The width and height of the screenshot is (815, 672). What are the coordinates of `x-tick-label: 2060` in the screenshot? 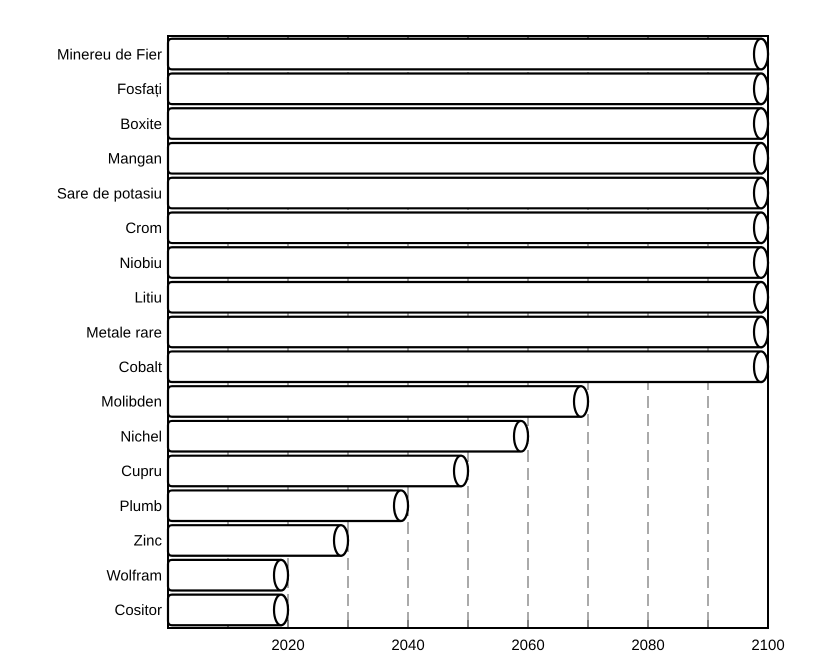 It's located at (528, 645).